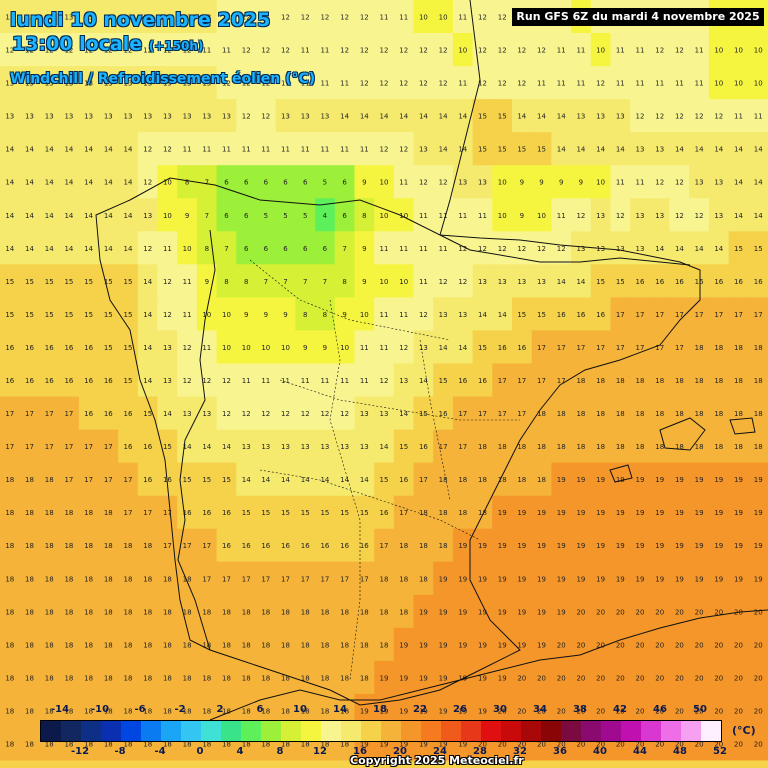 The height and width of the screenshot is (768, 768). Describe the element at coordinates (344, 216) in the screenshot. I see `grid-value: 6` at that location.